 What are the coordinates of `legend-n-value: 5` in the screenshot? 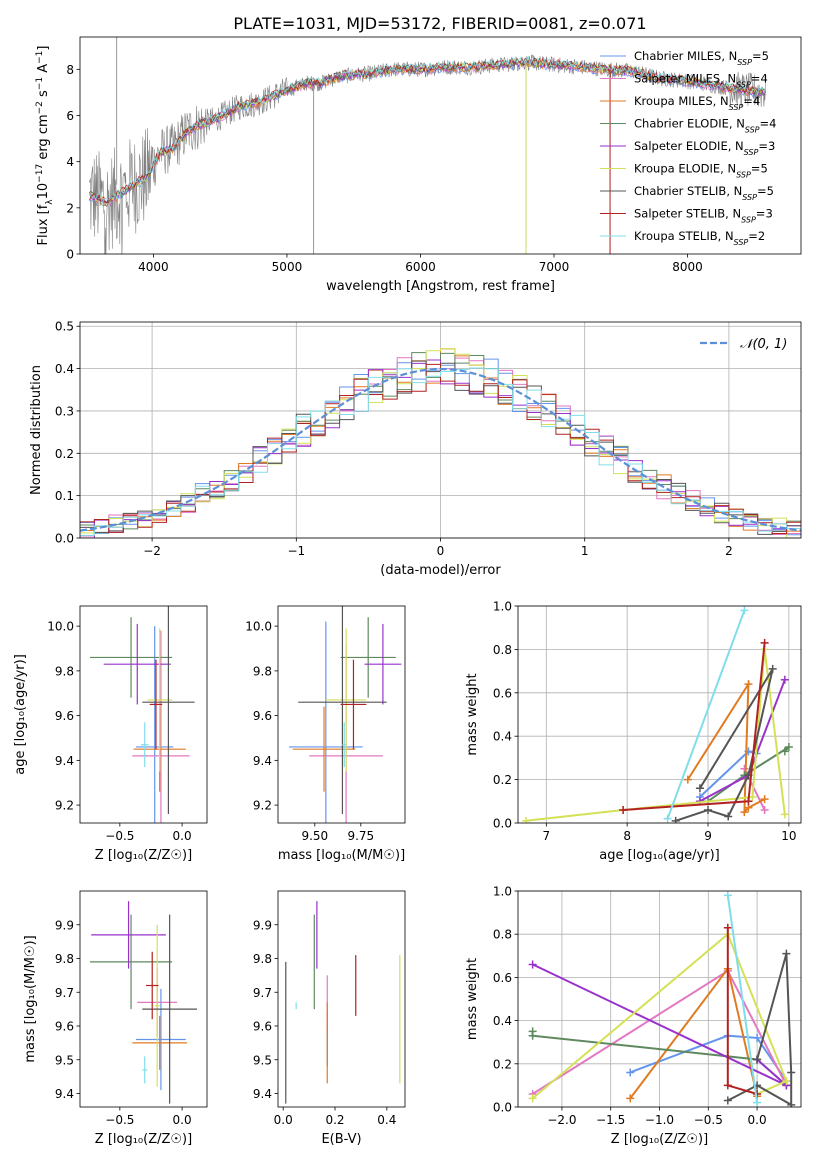 It's located at (763, 169).